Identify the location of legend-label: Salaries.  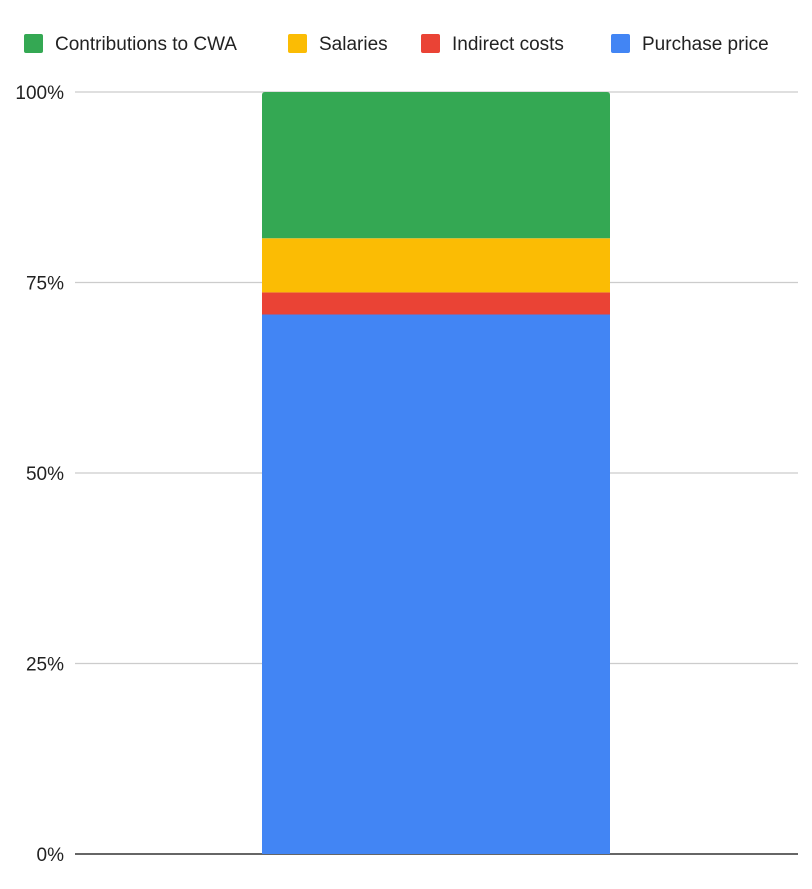
(353, 44).